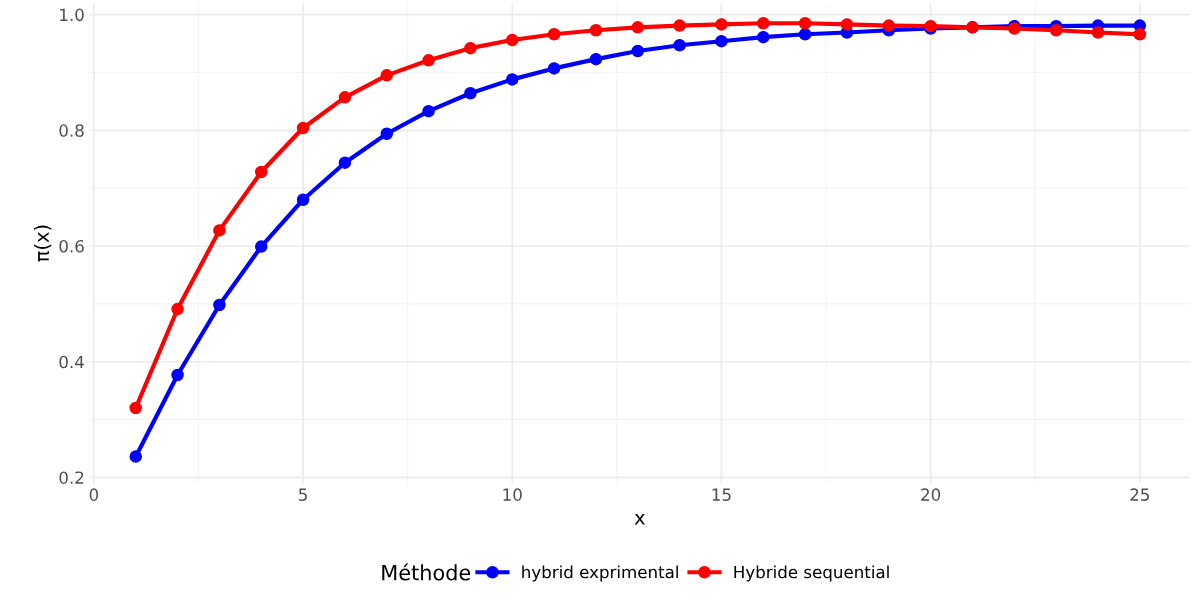 This screenshot has height=604, width=1196. I want to click on x-tick-label: 20, so click(931, 494).